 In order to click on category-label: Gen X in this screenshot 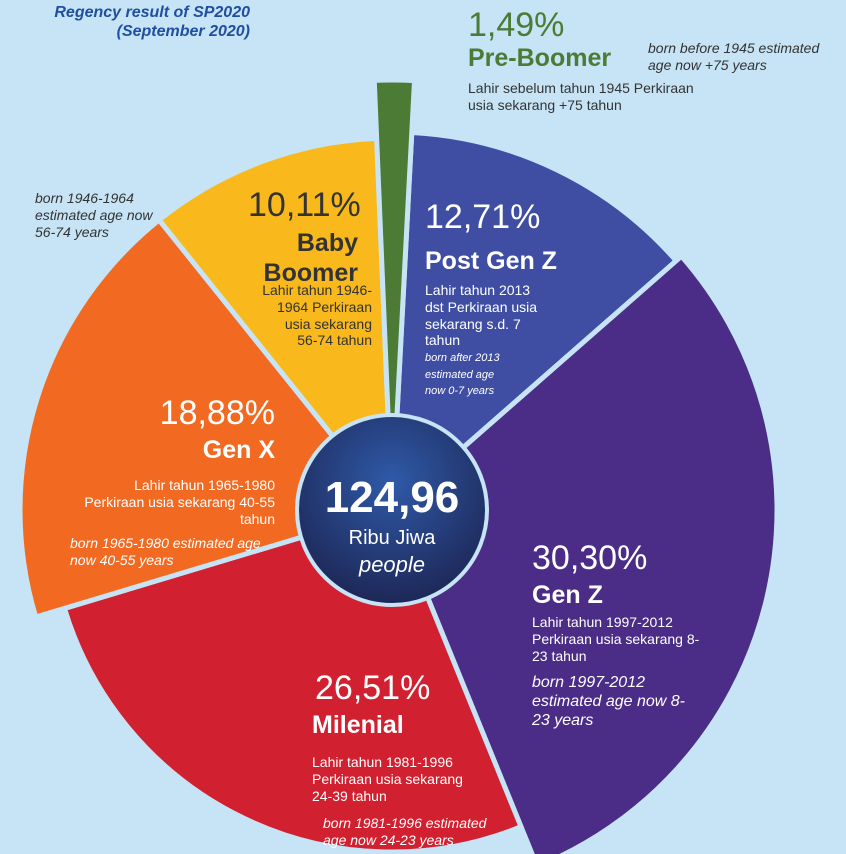, I will do `click(238, 450)`.